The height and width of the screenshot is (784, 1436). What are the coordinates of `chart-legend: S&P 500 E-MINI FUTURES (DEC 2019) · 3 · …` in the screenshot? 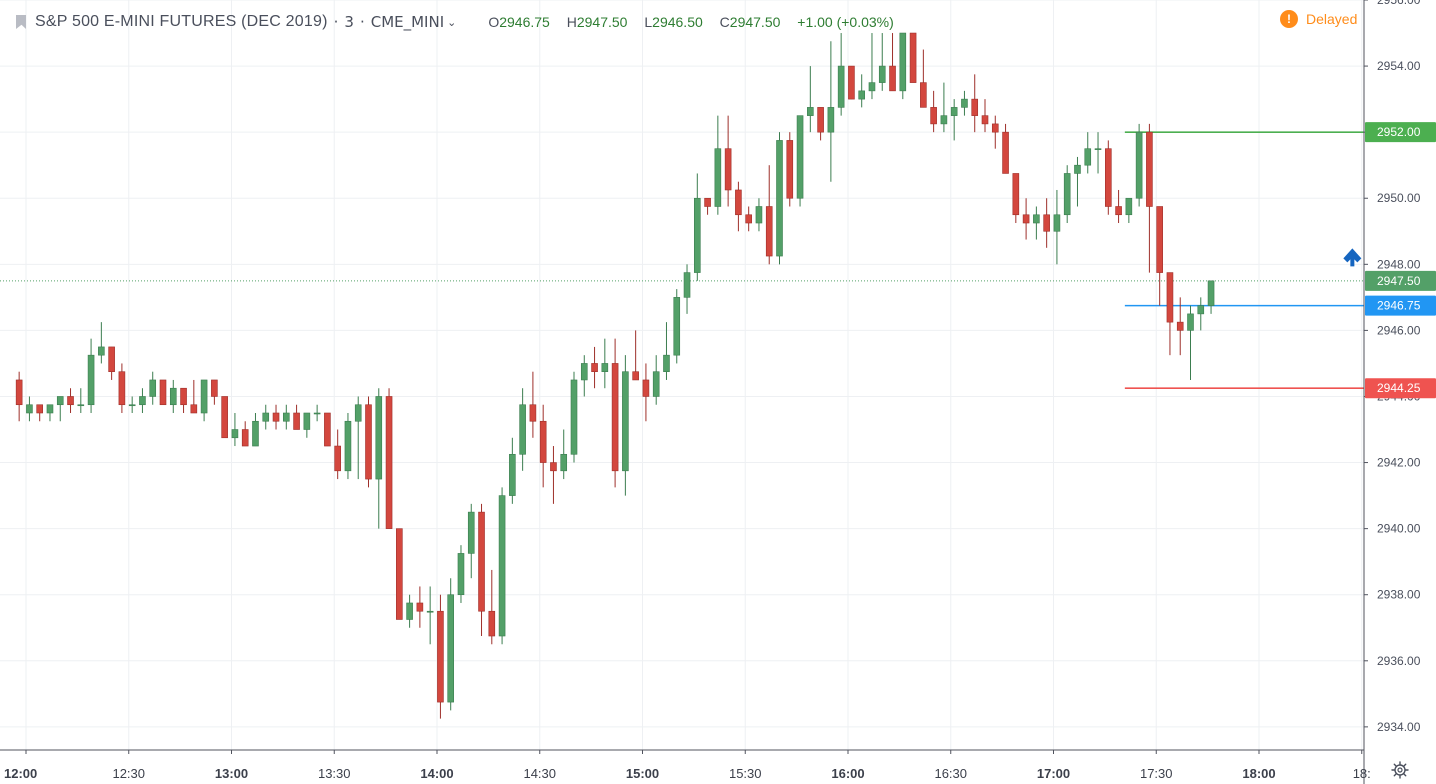 It's located at (461, 22).